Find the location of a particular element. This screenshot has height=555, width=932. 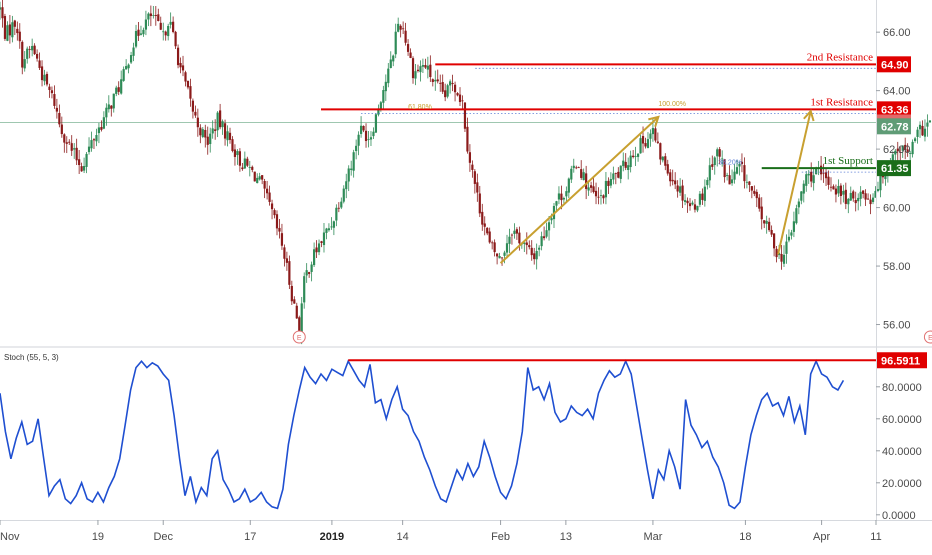

stoch-tick-label: 20.0000 is located at coordinates (902, 484).